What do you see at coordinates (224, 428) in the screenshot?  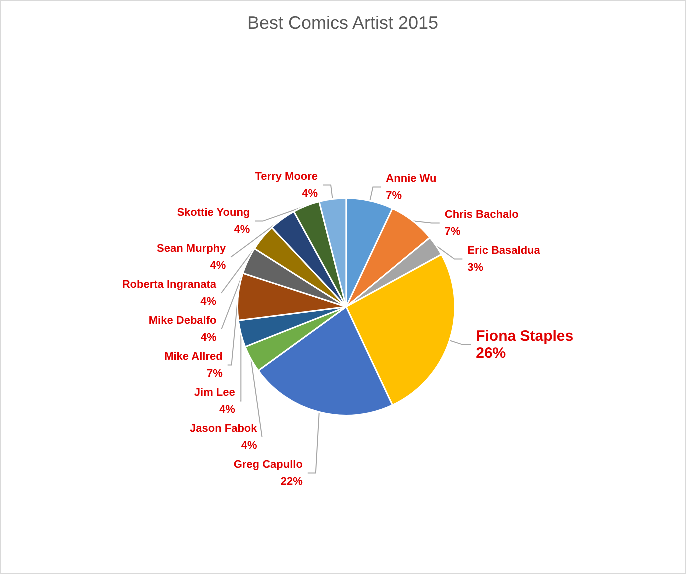 I see `slice-label: Jason Fabok` at bounding box center [224, 428].